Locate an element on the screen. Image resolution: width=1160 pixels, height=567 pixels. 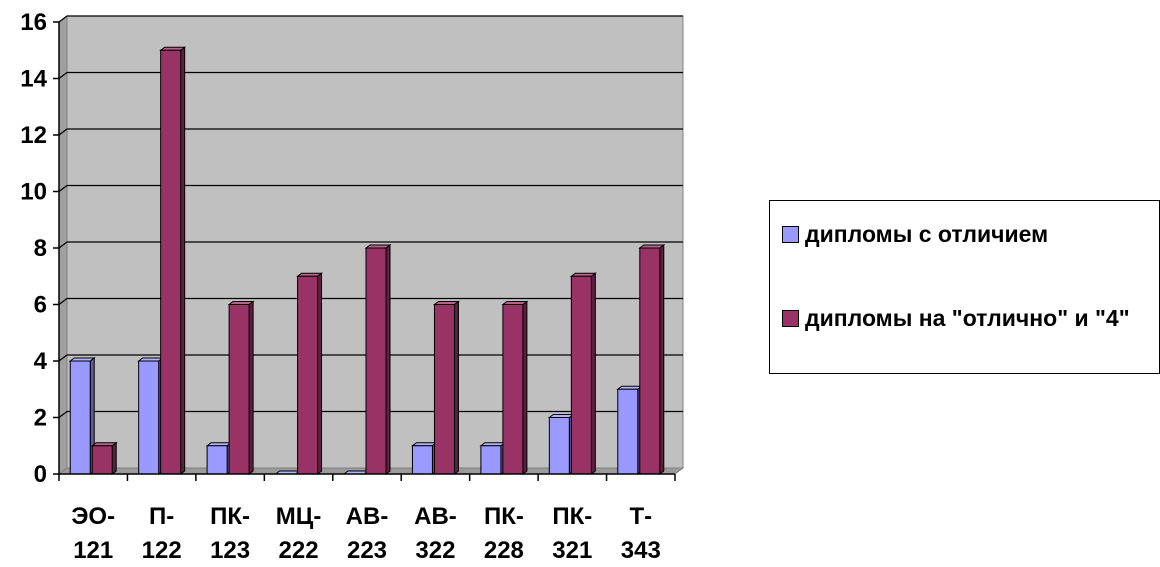
x-tick-label-line2: 228 is located at coordinates (504, 550).